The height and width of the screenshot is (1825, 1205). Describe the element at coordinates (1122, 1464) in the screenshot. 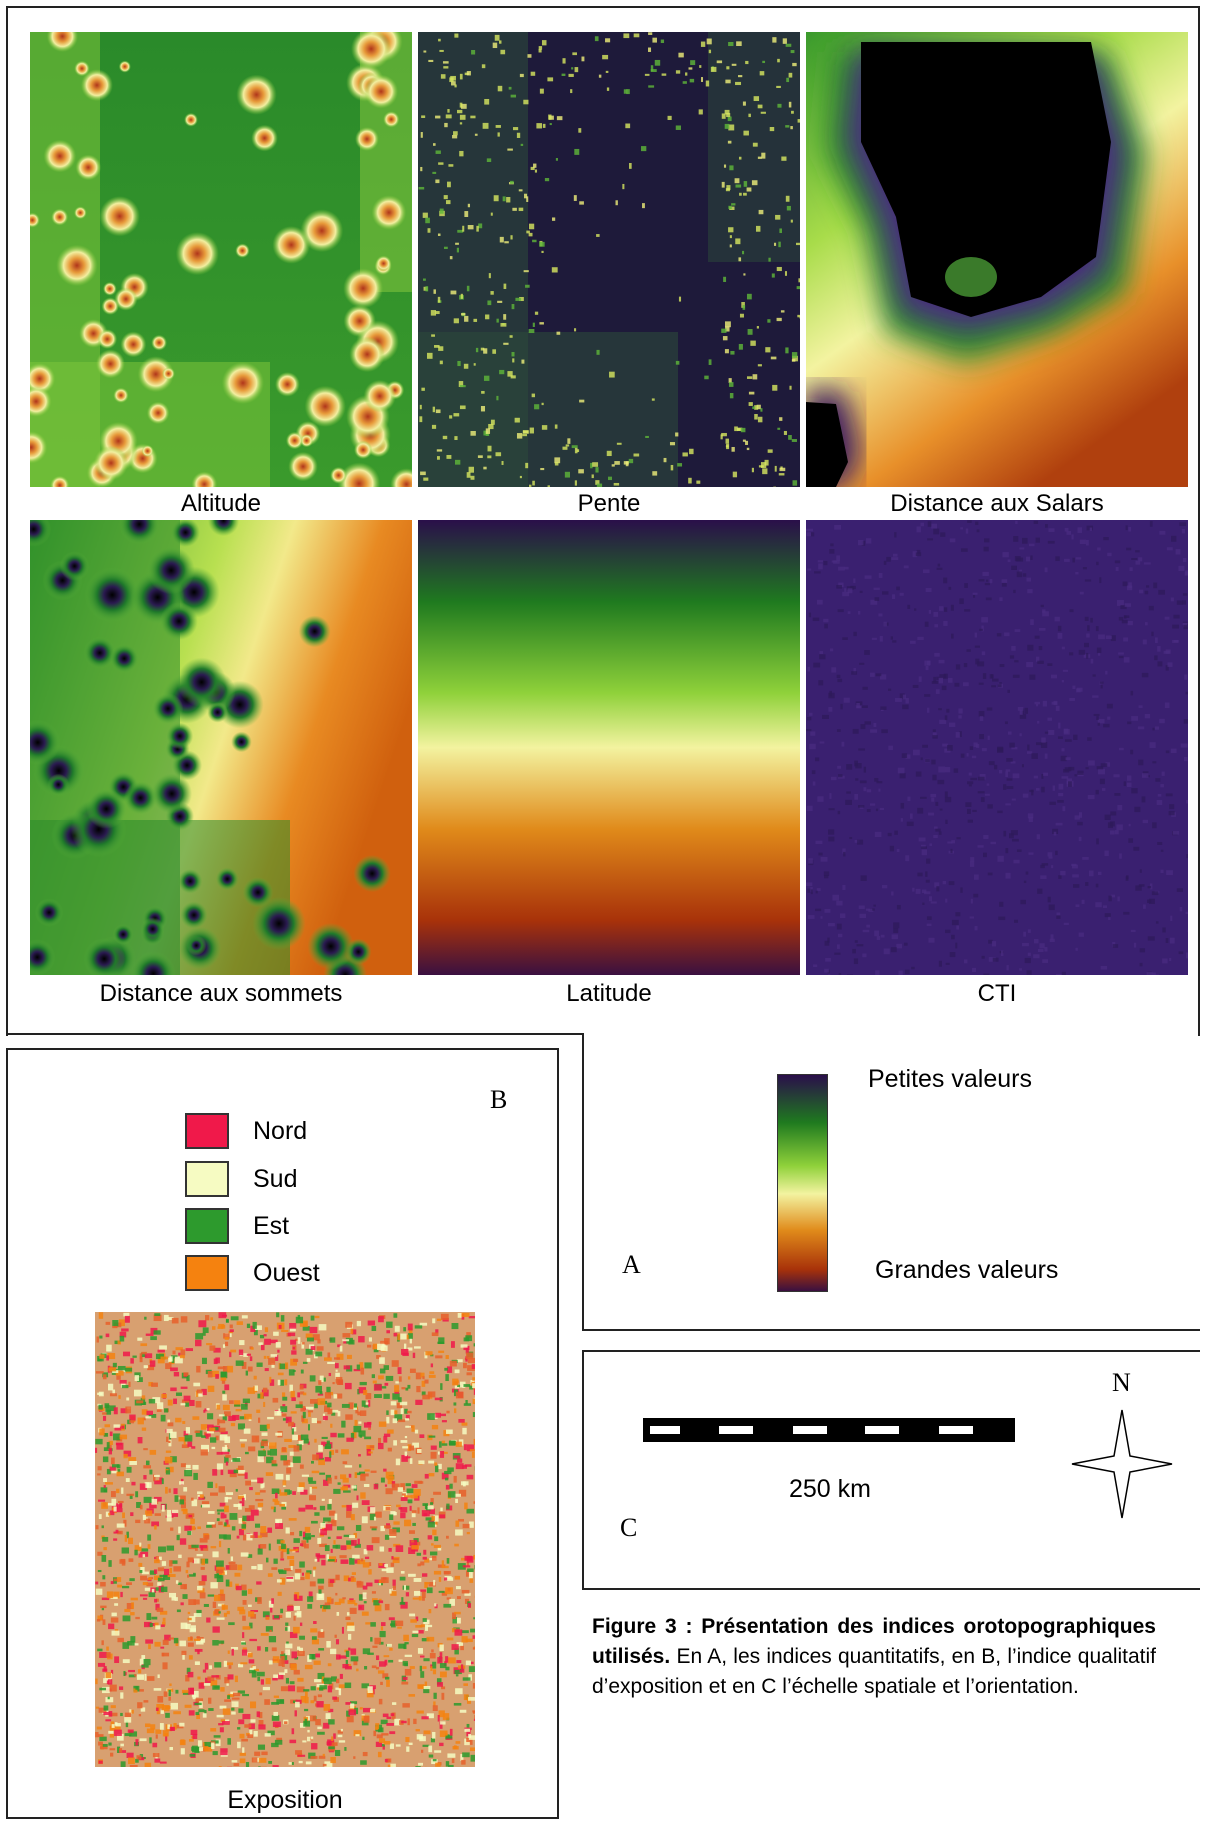

I see `north-arrow-icon` at that location.